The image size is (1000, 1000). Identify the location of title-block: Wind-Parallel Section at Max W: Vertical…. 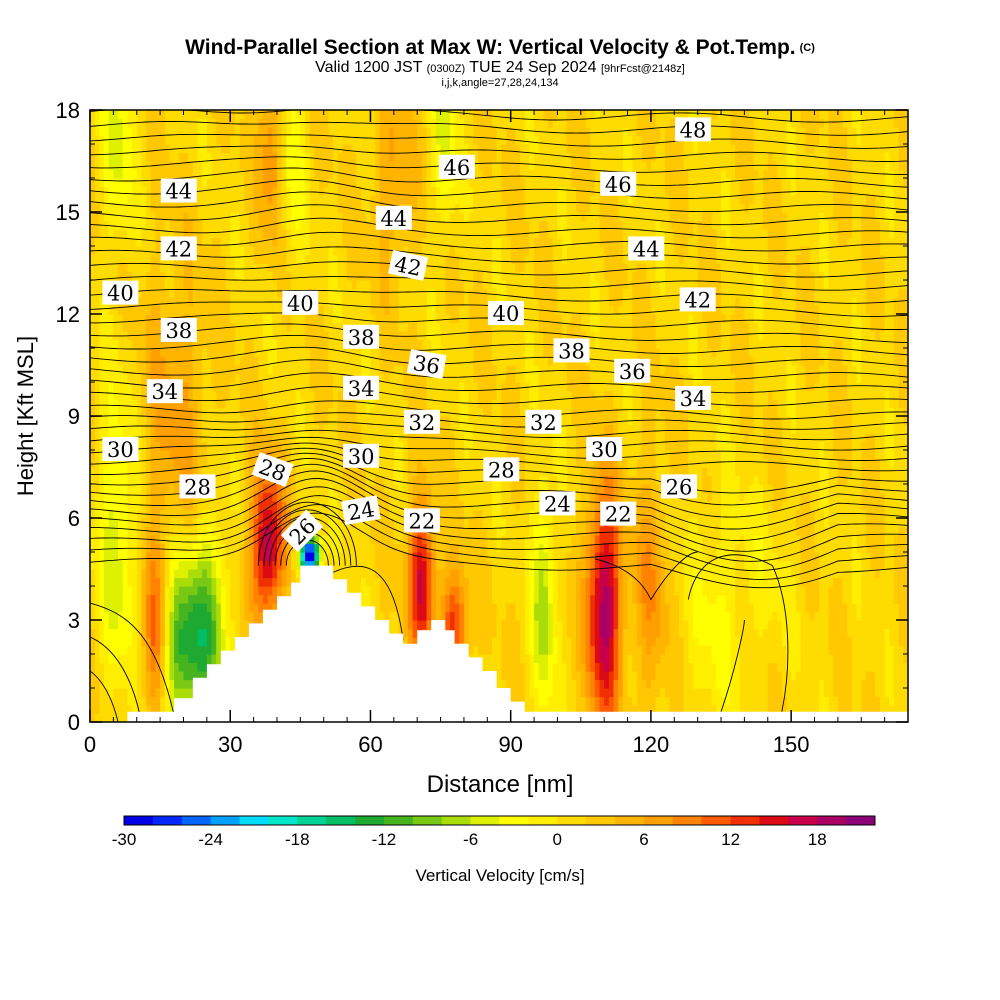
(500, 62).